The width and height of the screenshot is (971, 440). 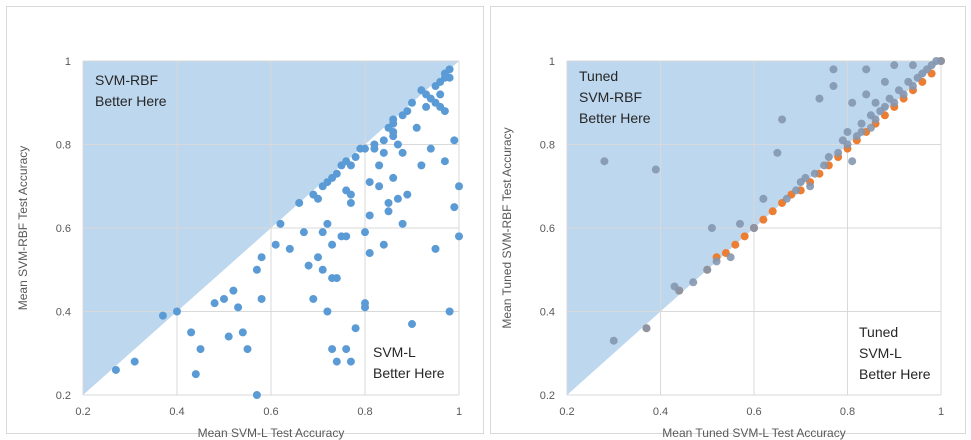 What do you see at coordinates (615, 97) in the screenshot?
I see `region-annotation: Tuned SVM-RBF Better Here` at bounding box center [615, 97].